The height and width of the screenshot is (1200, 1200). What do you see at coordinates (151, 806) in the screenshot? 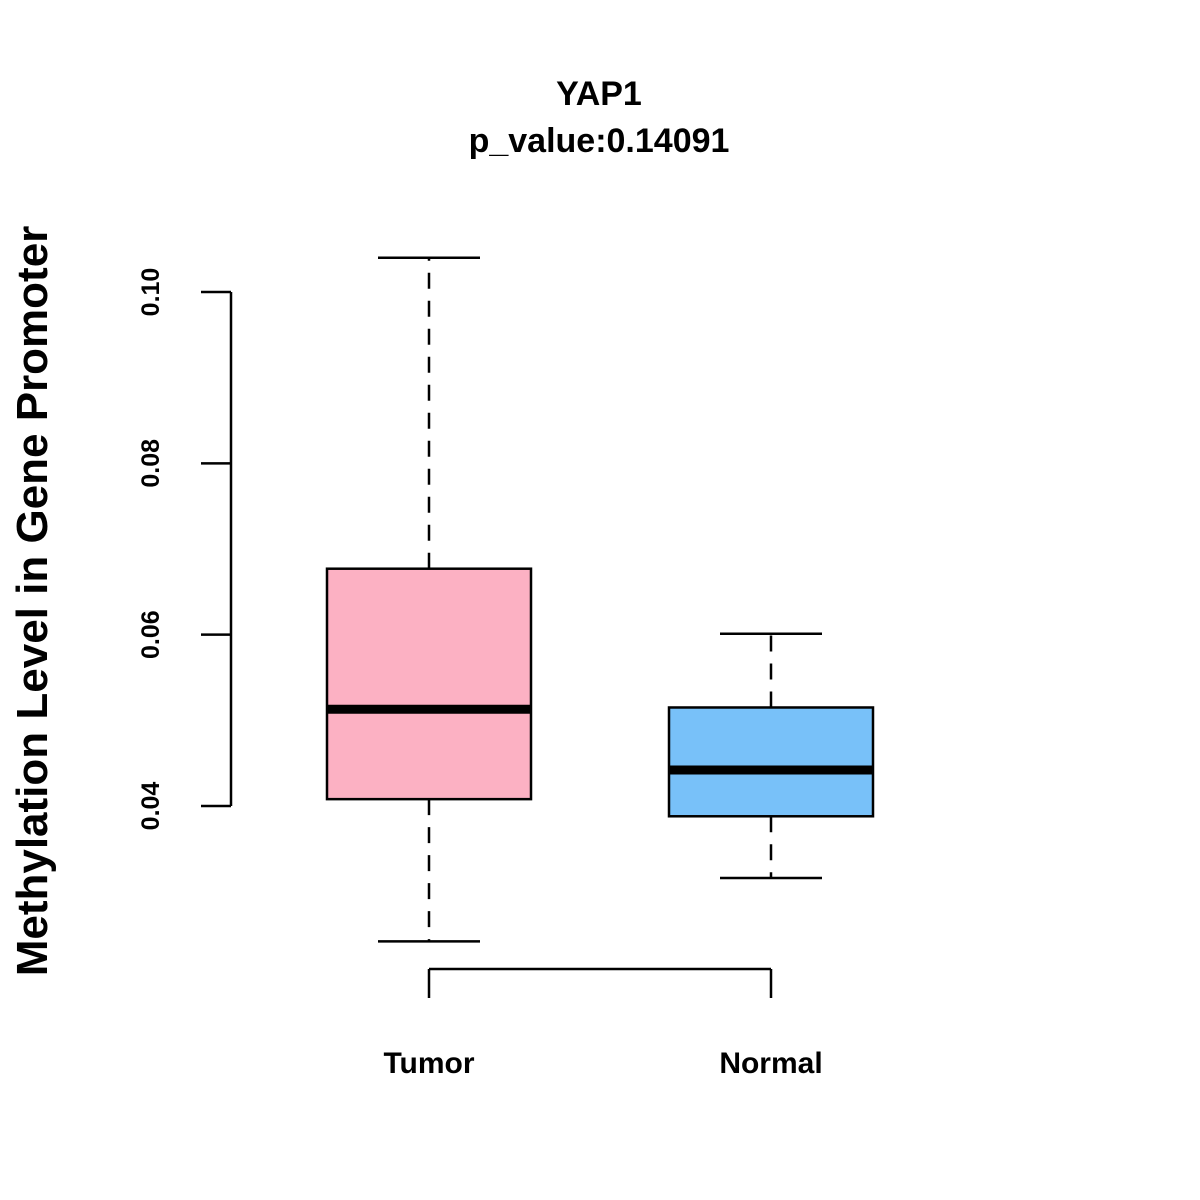
I see `y-tick-label: 0.04` at bounding box center [151, 806].